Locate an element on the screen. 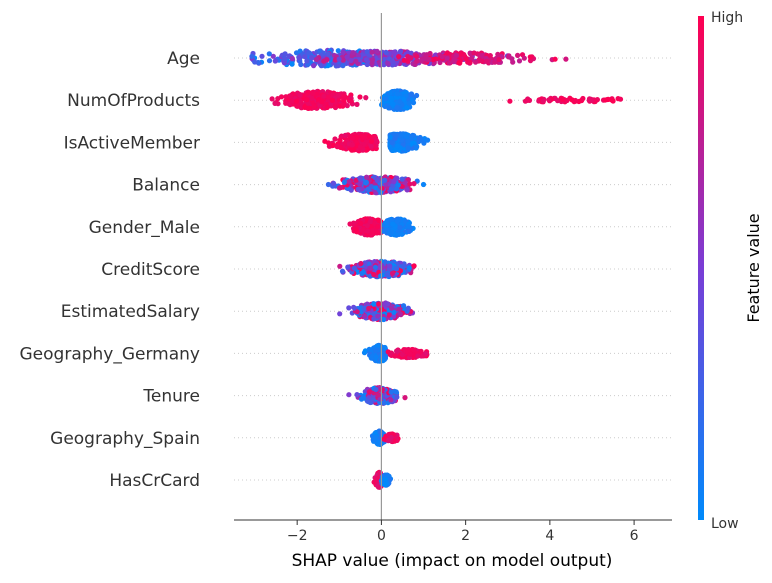 The height and width of the screenshot is (583, 772). colorbar-gradient is located at coordinates (701, 268).